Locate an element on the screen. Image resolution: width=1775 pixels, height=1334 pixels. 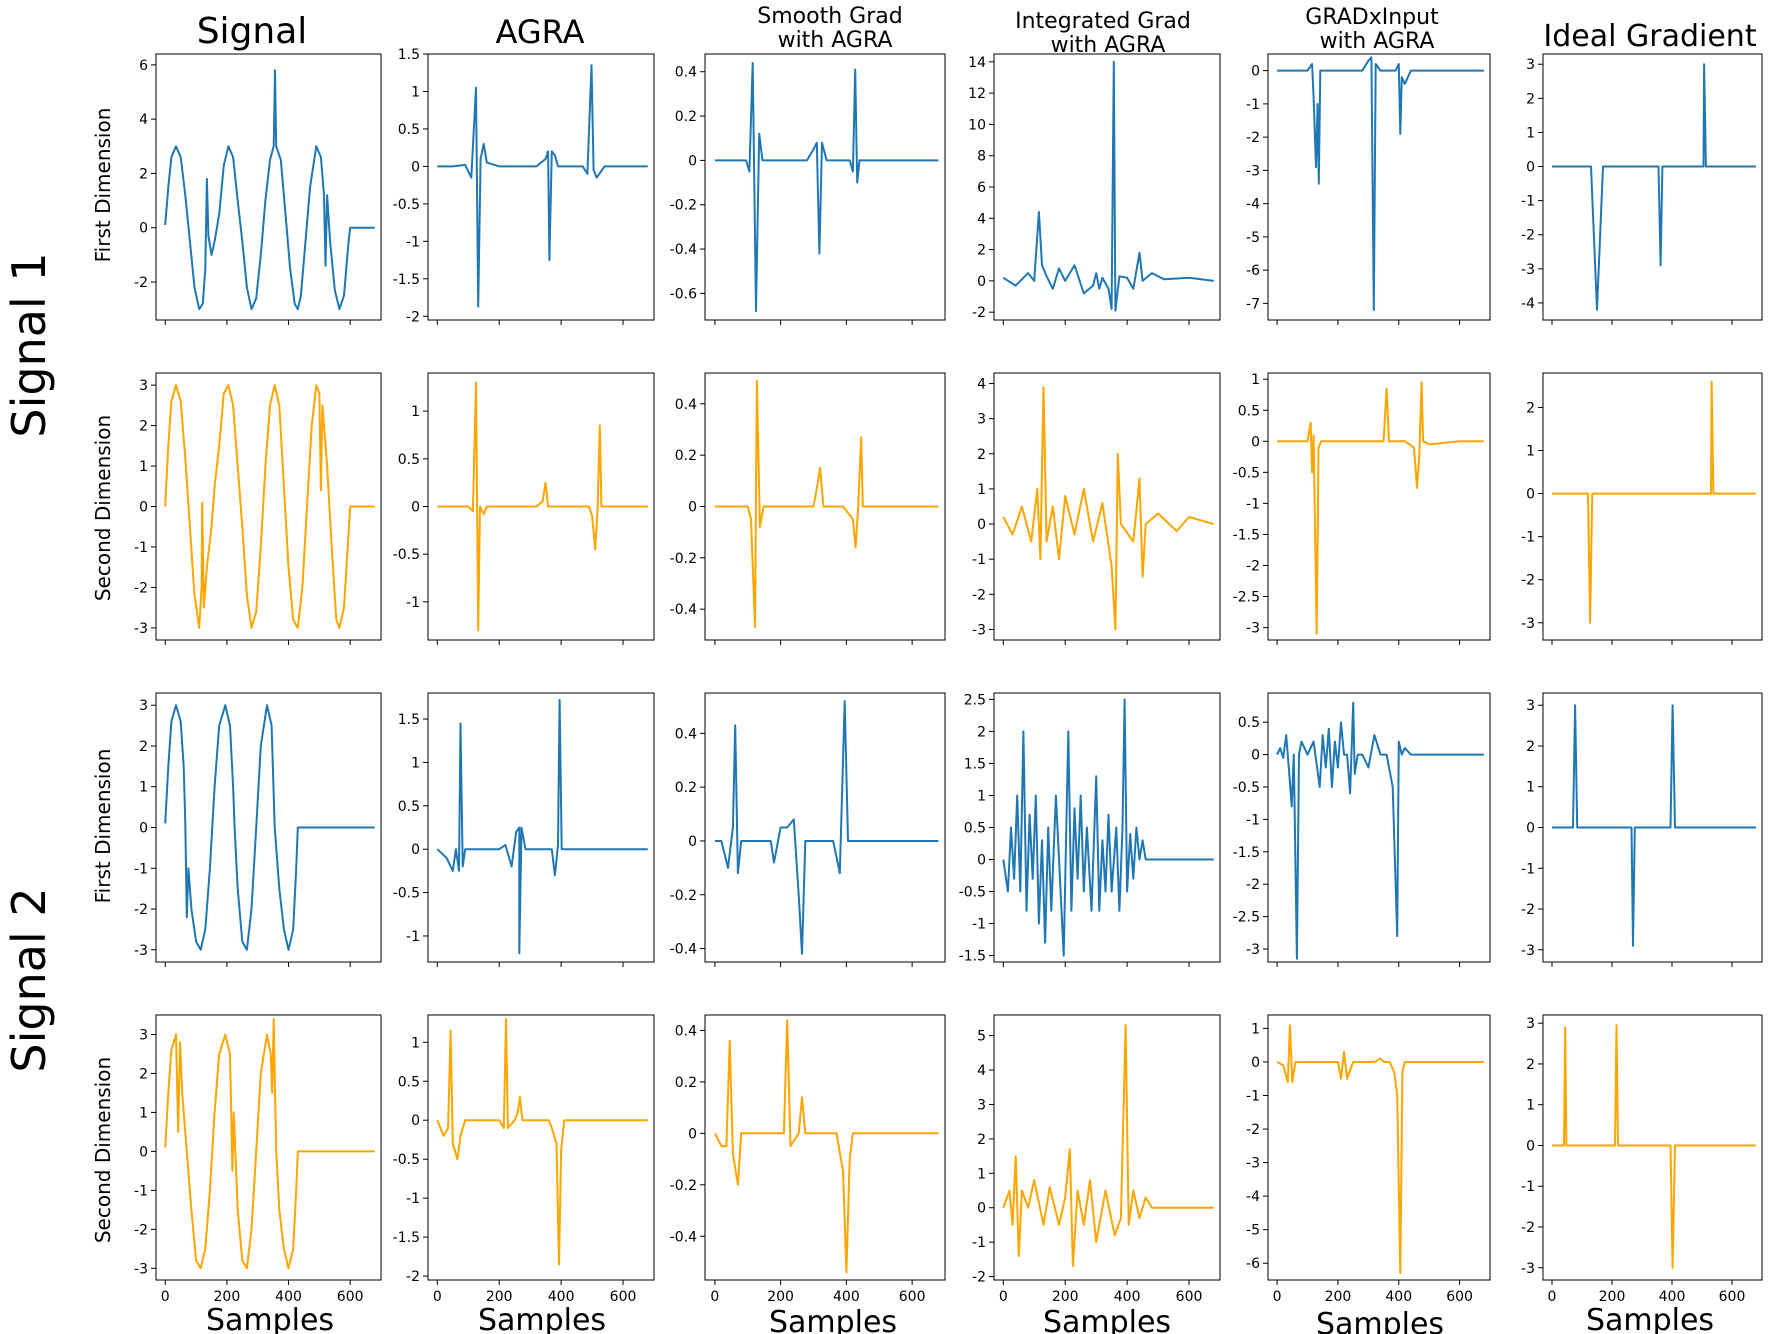
subplot-r2-c1: -1 -0.5 0 0.5 1 1.5 is located at coordinates (524, 829).